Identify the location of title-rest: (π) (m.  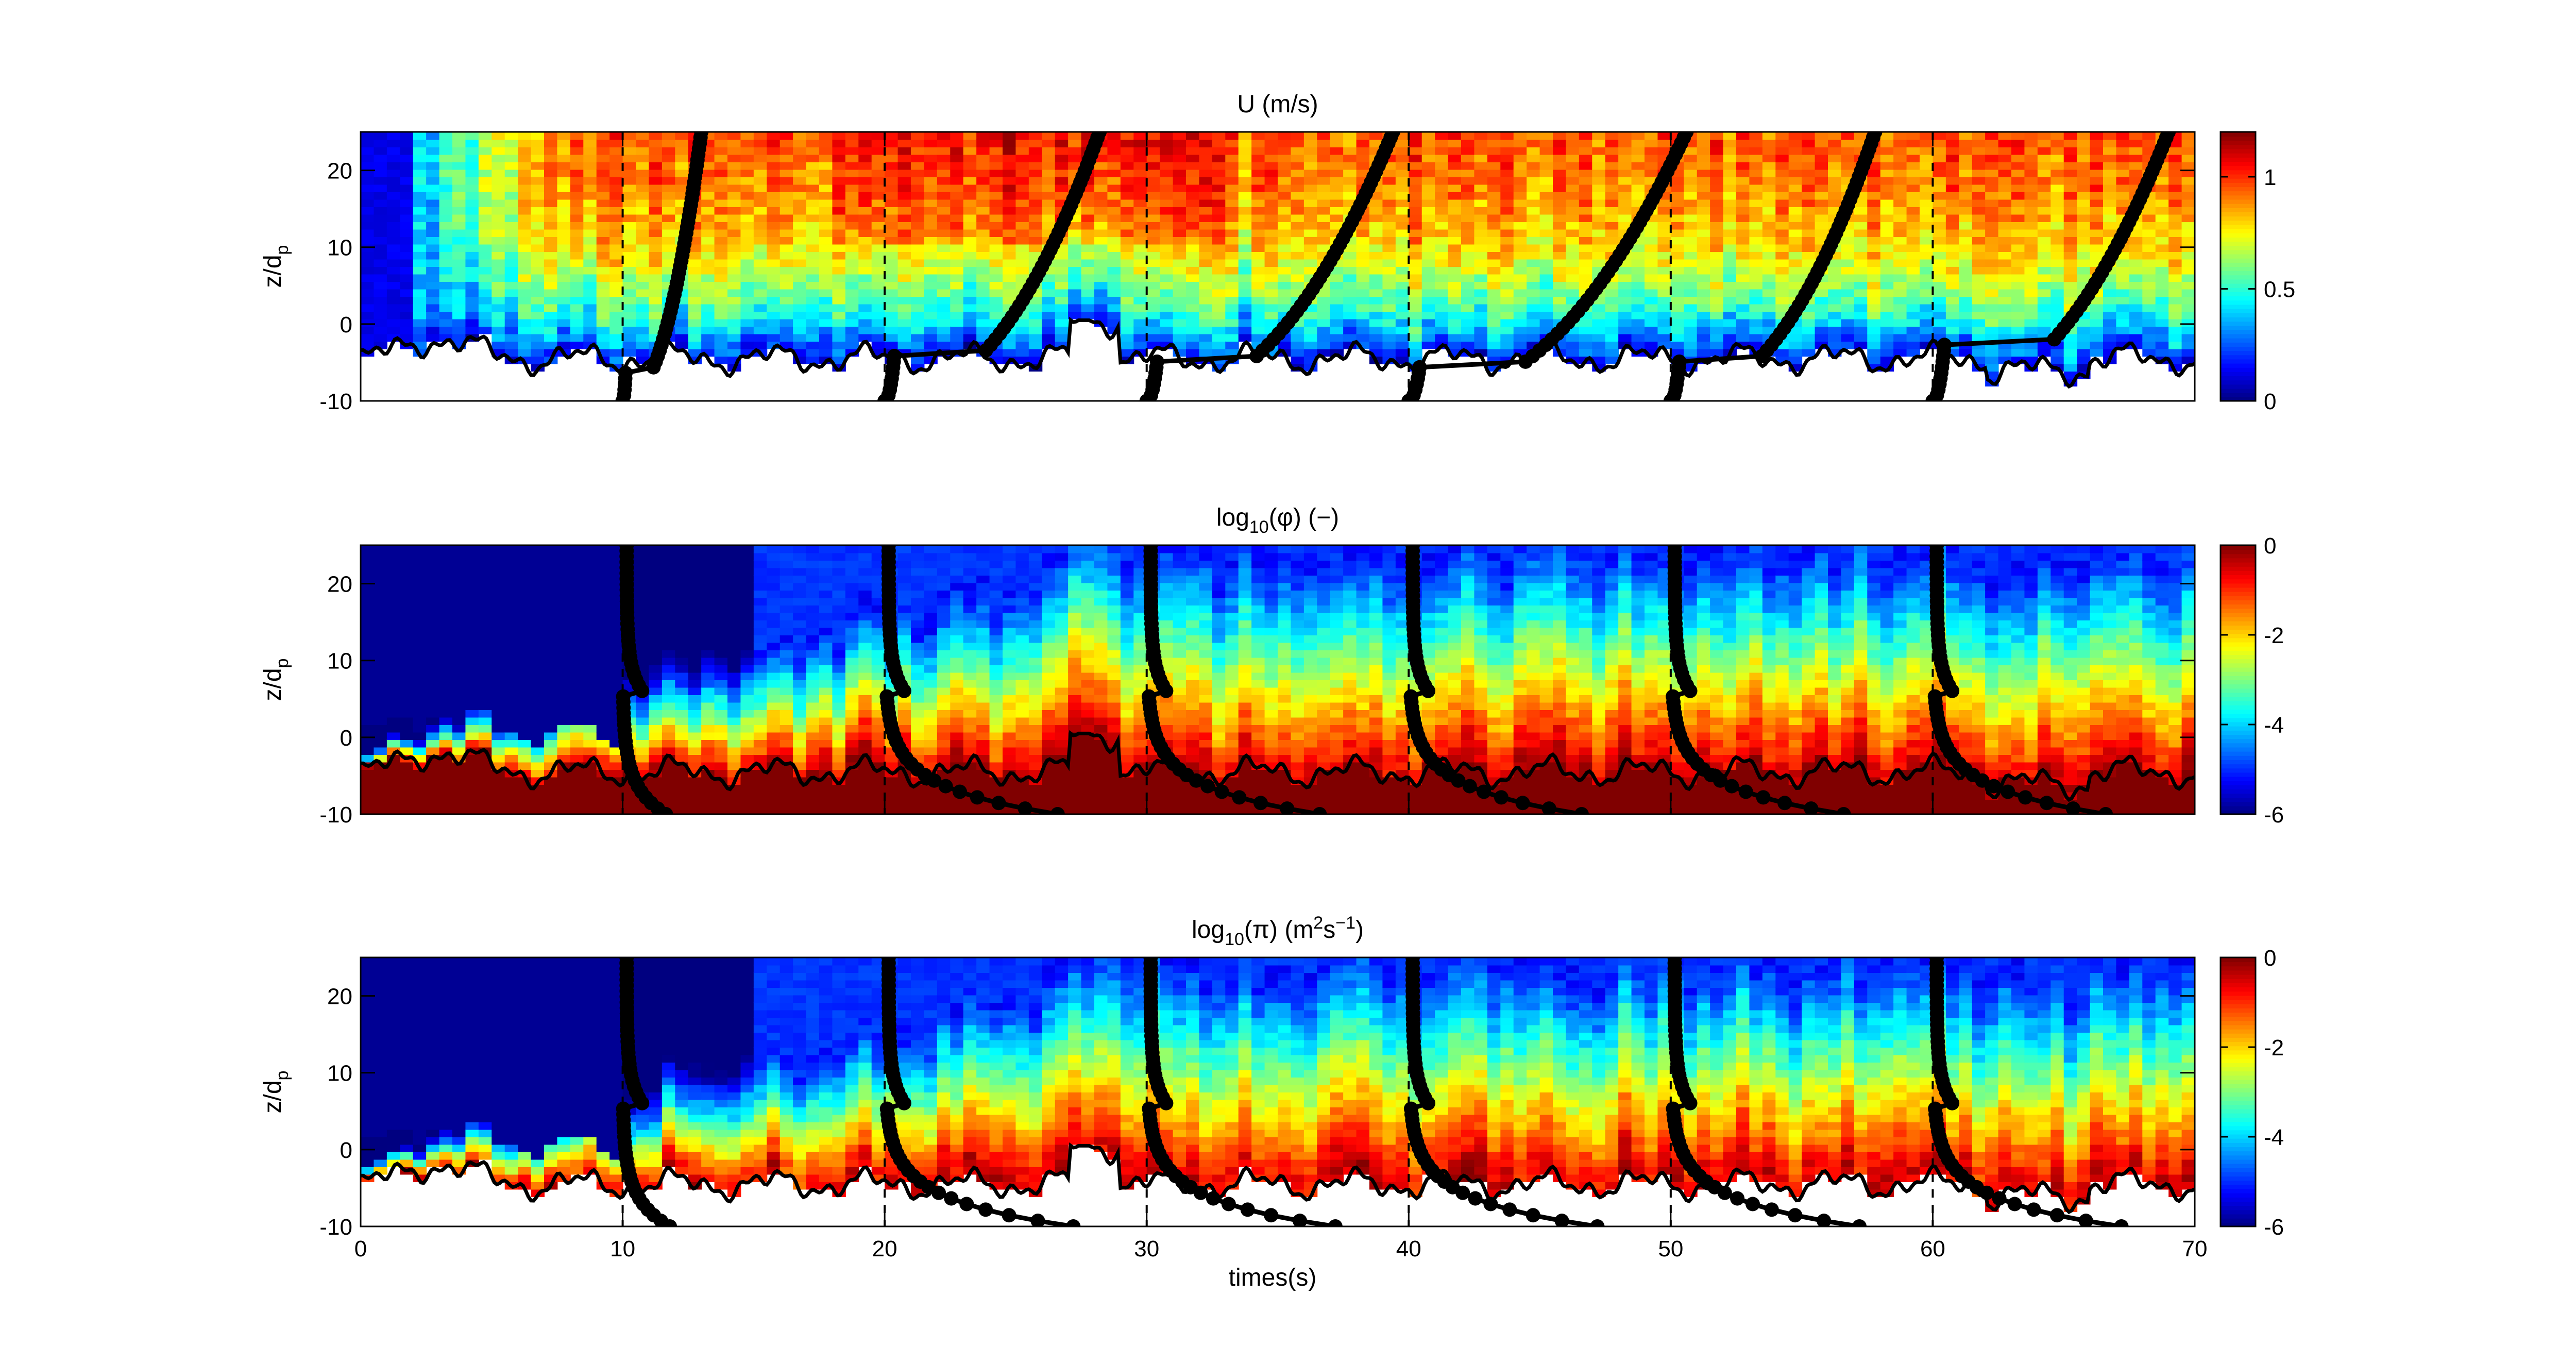
(1278, 930).